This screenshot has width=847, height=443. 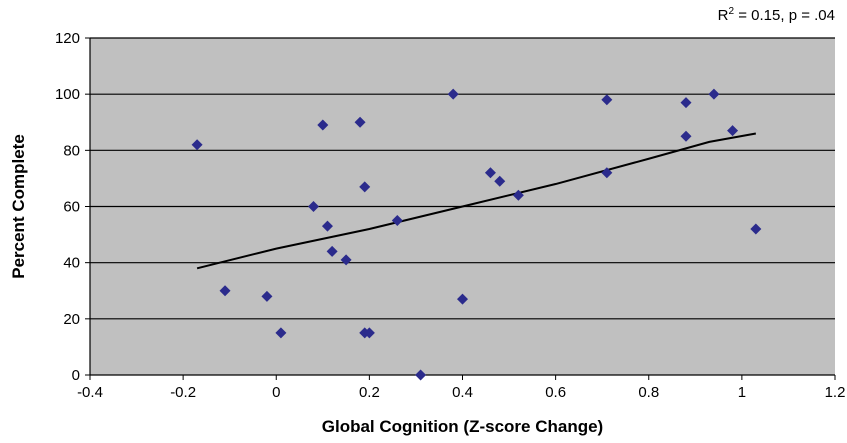 I want to click on x-tick-label: -0.4, so click(x=90, y=392).